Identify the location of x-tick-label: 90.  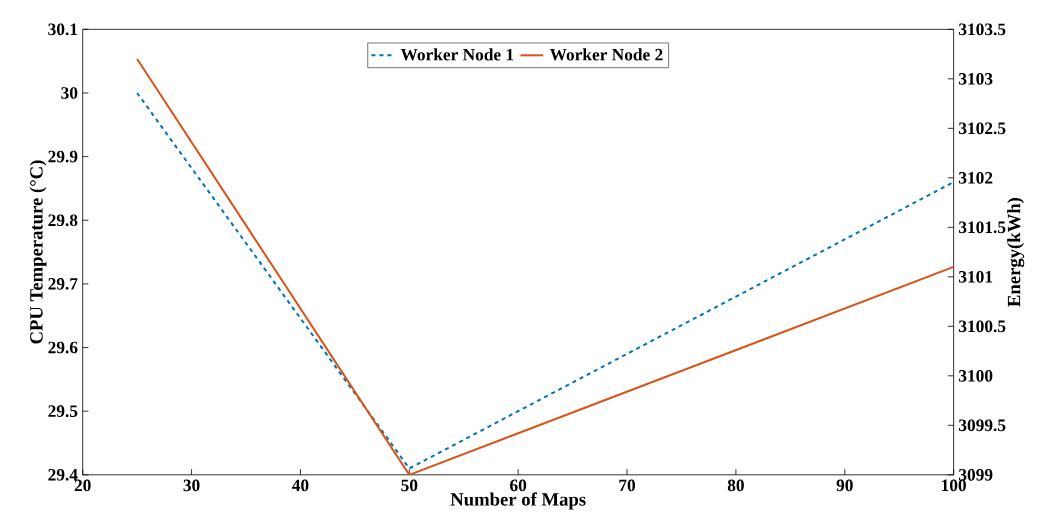
(844, 485).